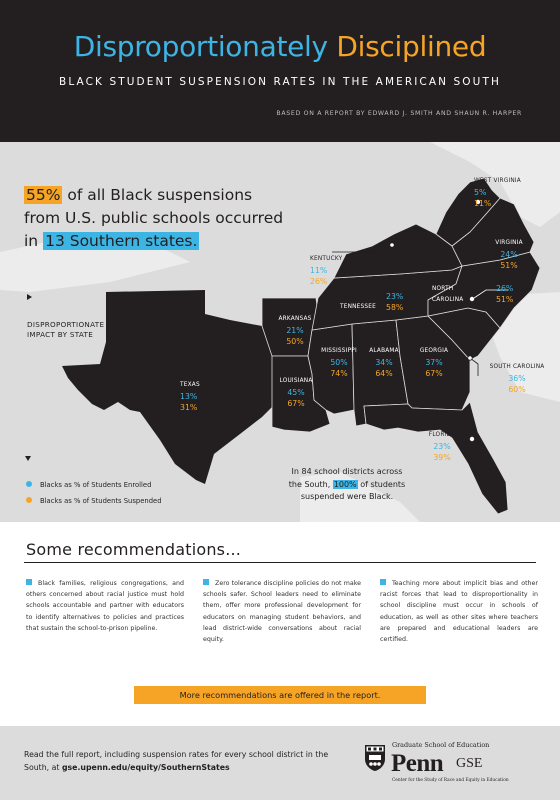  Describe the element at coordinates (145, 767) in the screenshot. I see `report-url: gse.upenn.edu/equity/SouthernStates` at that location.